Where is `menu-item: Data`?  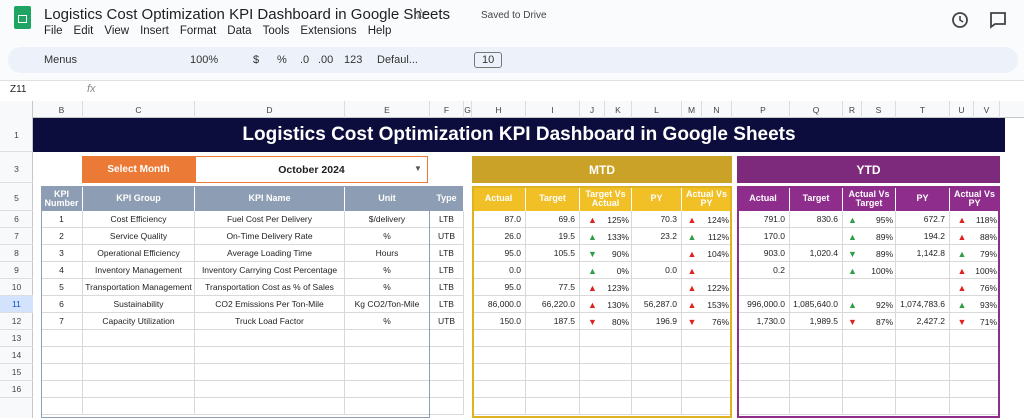 menu-item: Data is located at coordinates (239, 31).